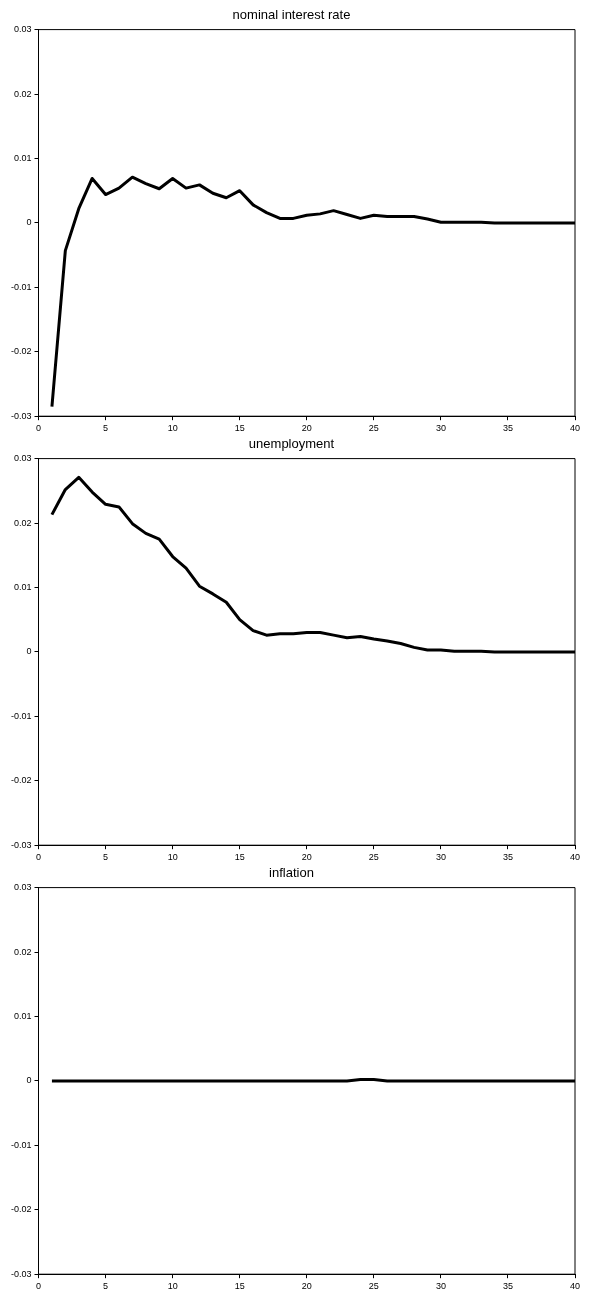 Image resolution: width=593 pixels, height=1307 pixels. What do you see at coordinates (291, 444) in the screenshot?
I see `chart-title: unemployment` at bounding box center [291, 444].